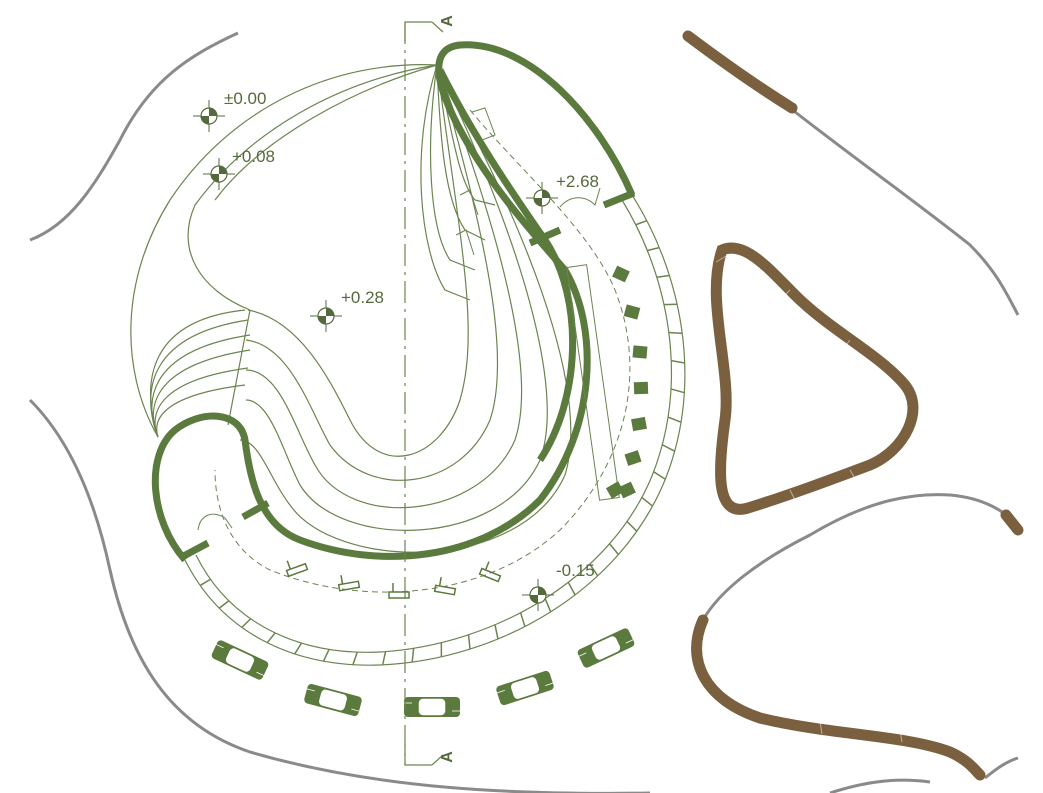  Describe the element at coordinates (1012, 522) in the screenshot. I see `hedge-right-edge` at that location.